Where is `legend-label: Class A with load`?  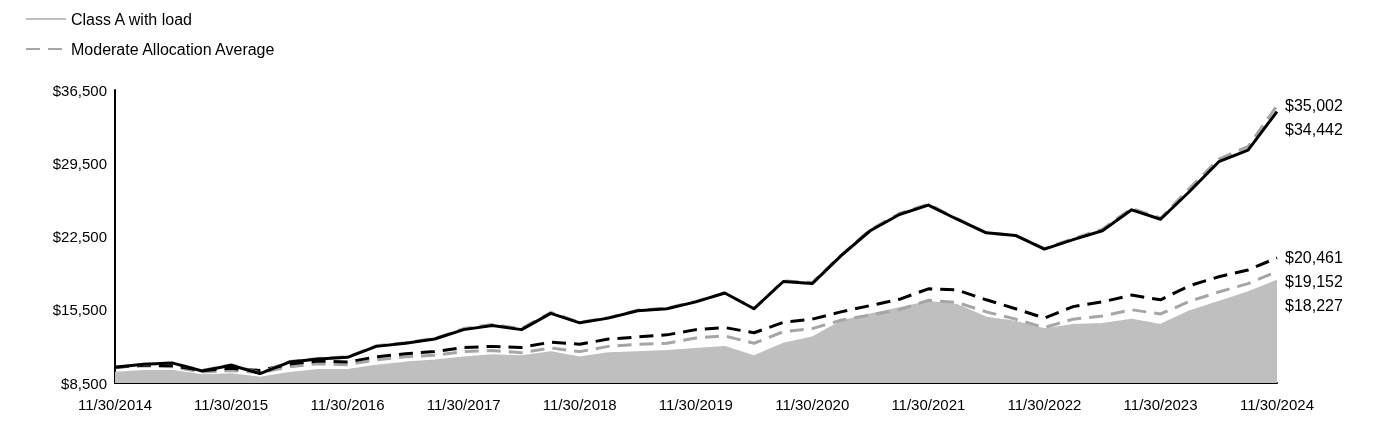
legend-label: Class A with load is located at coordinates (131, 19).